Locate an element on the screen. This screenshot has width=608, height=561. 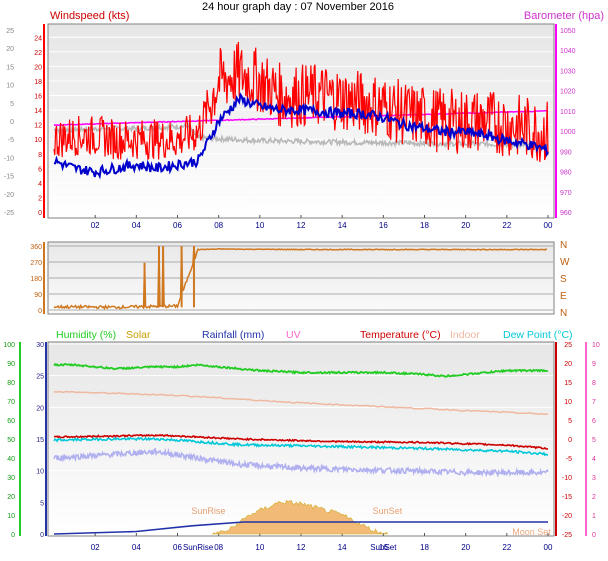
humidity-line is located at coordinates (301, 370).